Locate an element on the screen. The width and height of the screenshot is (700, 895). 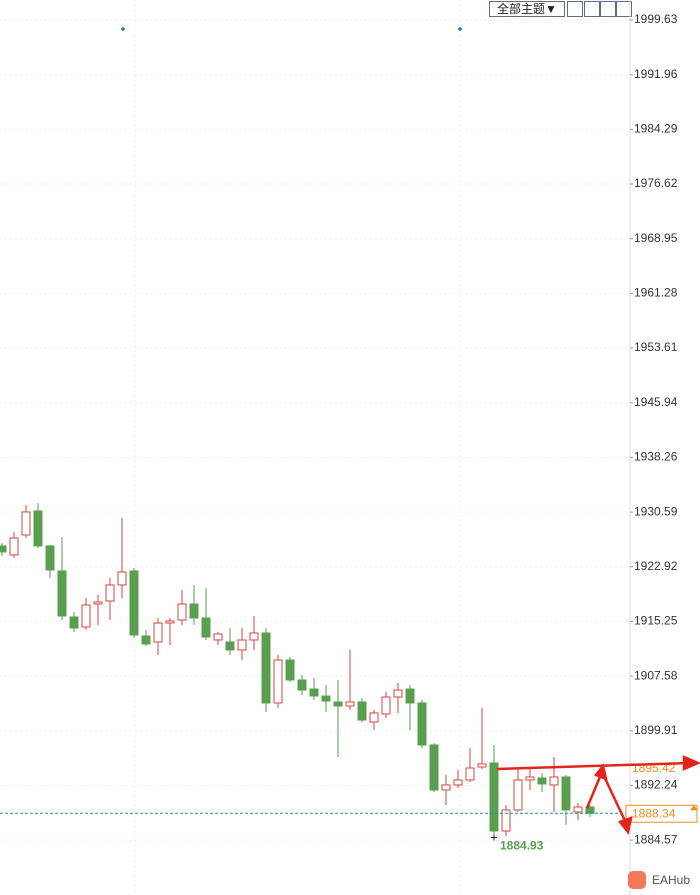
logo-icon is located at coordinates (637, 880).